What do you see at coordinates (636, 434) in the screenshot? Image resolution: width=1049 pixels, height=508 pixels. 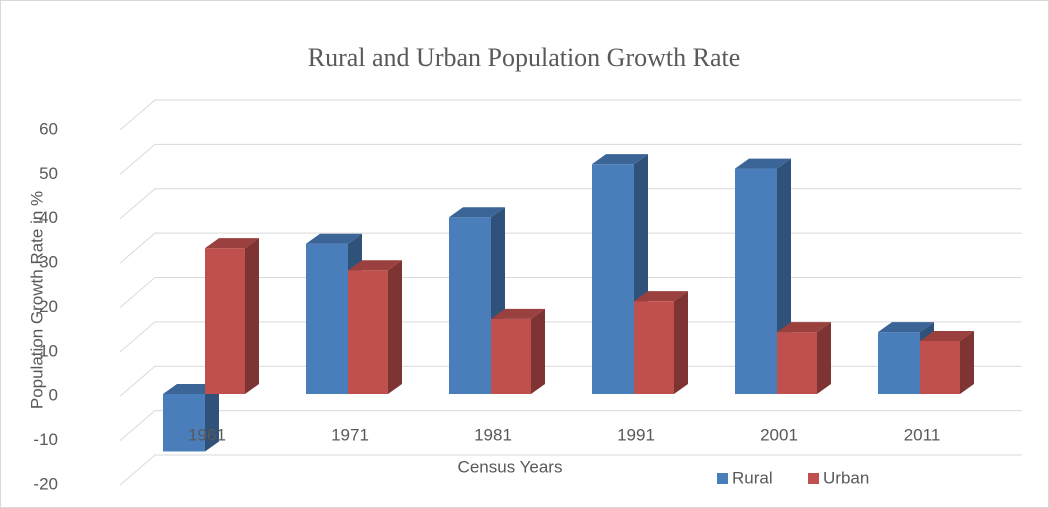 I see `x-tick-label: 1991` at bounding box center [636, 434].